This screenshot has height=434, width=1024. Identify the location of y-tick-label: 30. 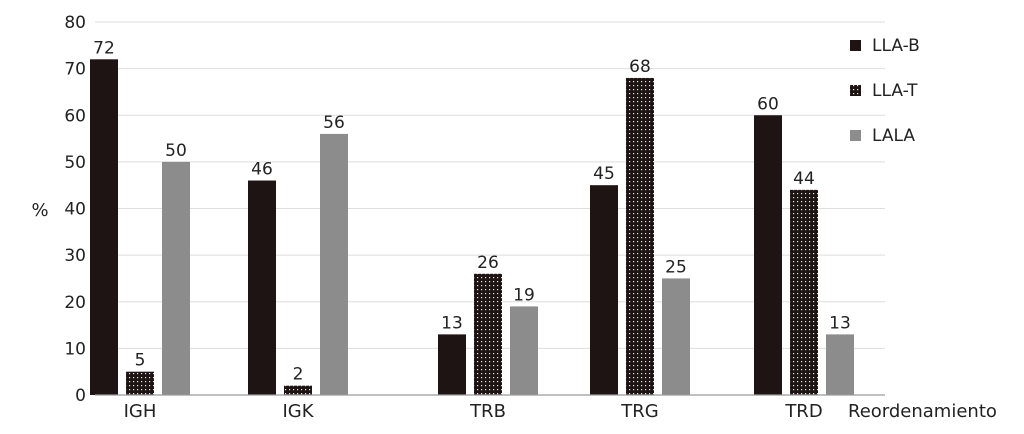
(75, 256).